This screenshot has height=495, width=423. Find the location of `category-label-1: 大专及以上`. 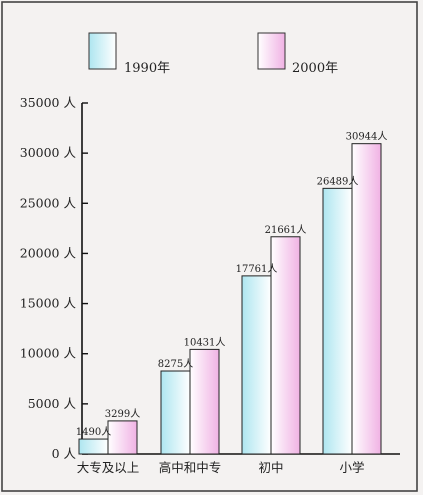

category-label-1: 大专及以上 is located at coordinates (108, 467).